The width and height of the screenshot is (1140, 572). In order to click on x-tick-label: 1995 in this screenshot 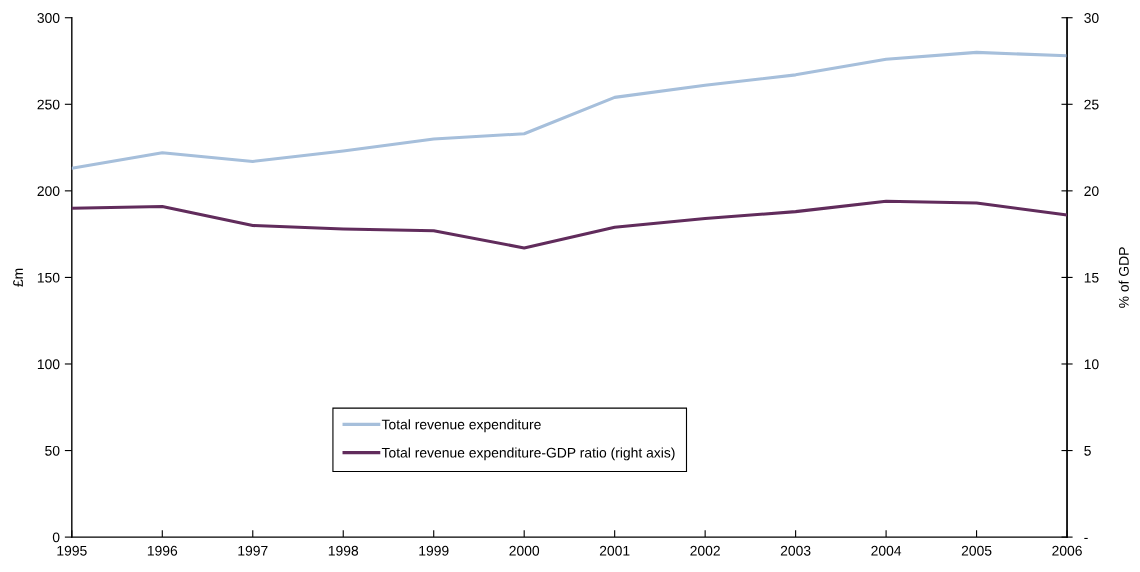, I will do `click(72, 550)`.